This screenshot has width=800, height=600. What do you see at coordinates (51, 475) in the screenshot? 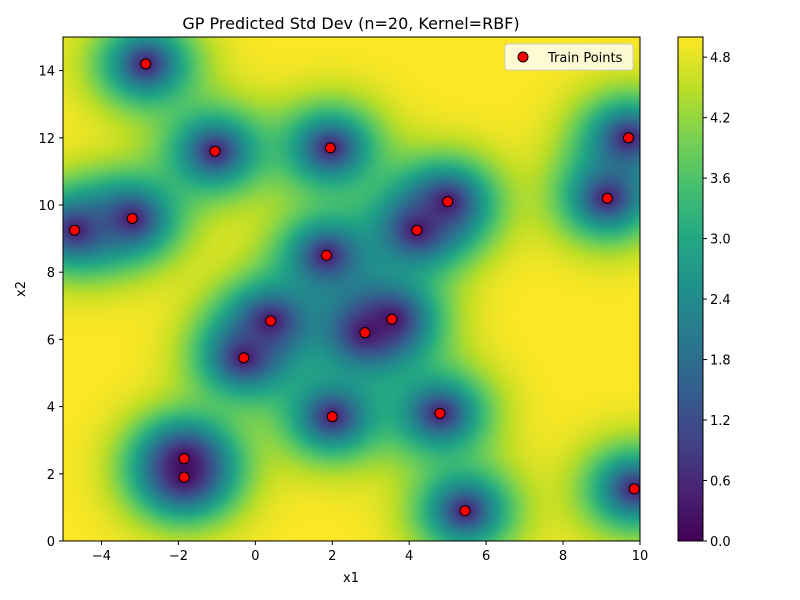
I see `y-tick-label: 2` at bounding box center [51, 475].